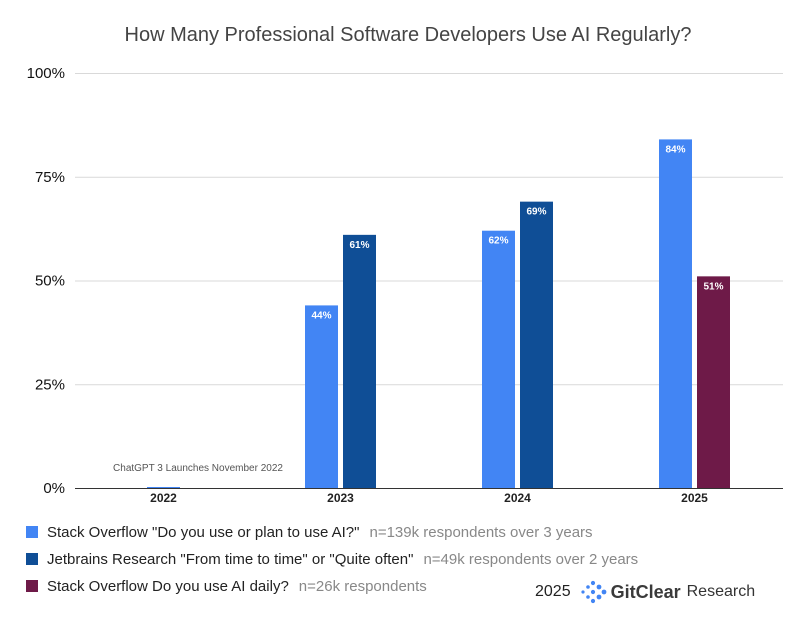 This screenshot has width=796, height=634. I want to click on brand-name: GitClear, so click(645, 591).